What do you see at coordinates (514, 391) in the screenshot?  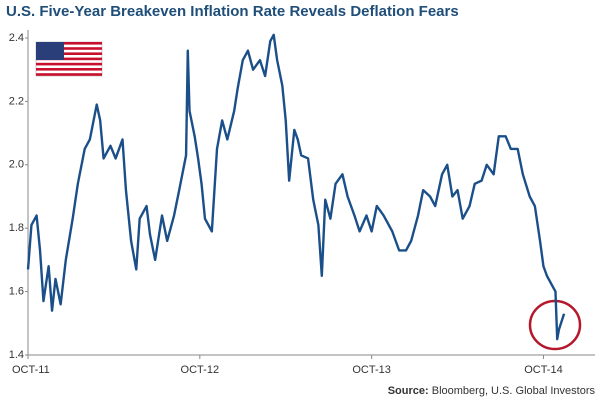 I see `source-text: Bloomberg, U.S. Global Investors` at bounding box center [514, 391].